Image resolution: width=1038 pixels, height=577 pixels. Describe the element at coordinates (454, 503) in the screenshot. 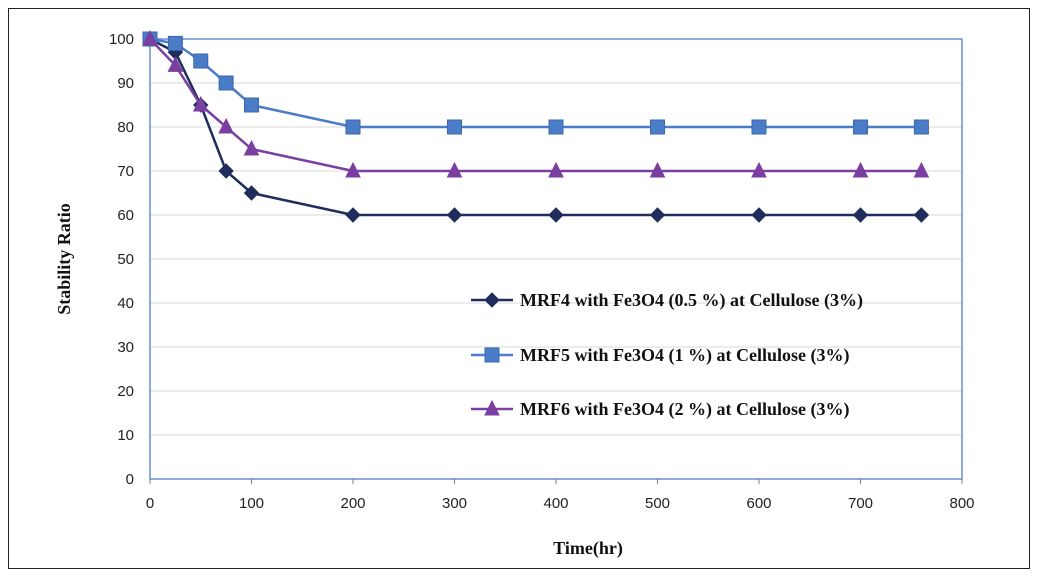

I see `x-tick-label: 300` at that location.